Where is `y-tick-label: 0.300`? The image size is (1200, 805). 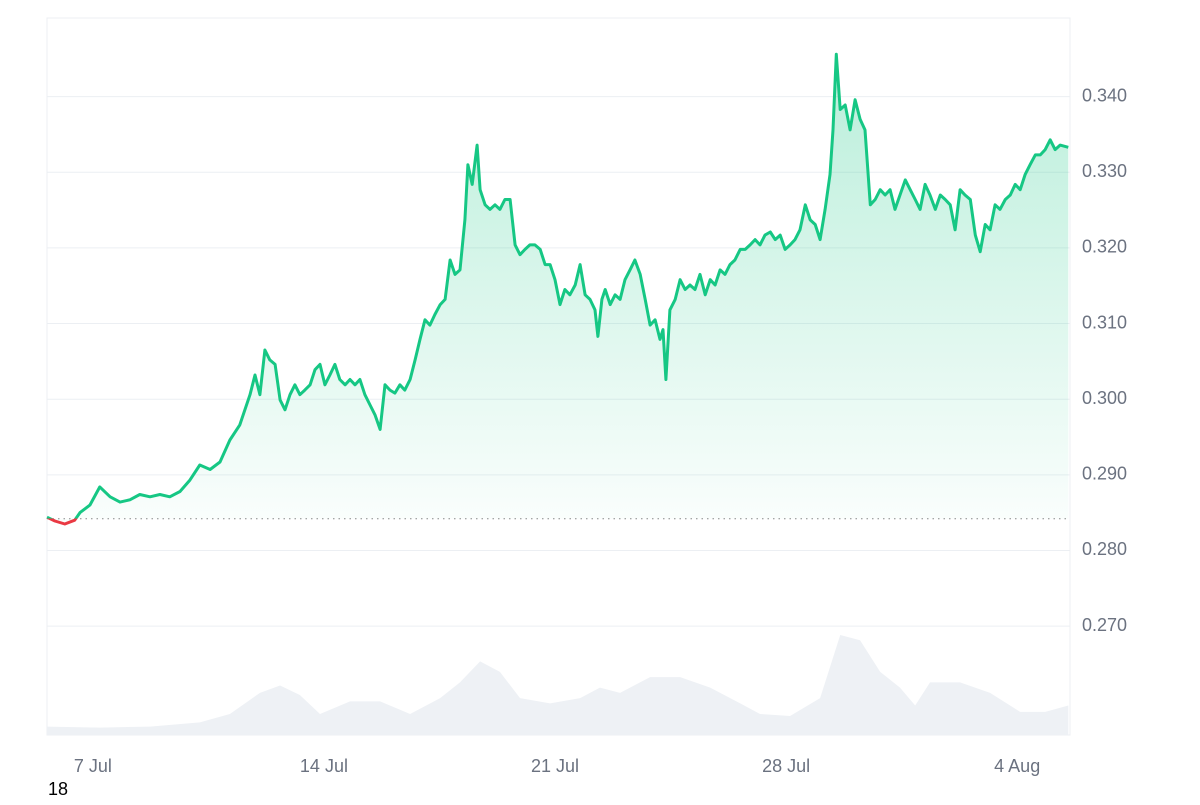 y-tick-label: 0.300 is located at coordinates (1104, 398).